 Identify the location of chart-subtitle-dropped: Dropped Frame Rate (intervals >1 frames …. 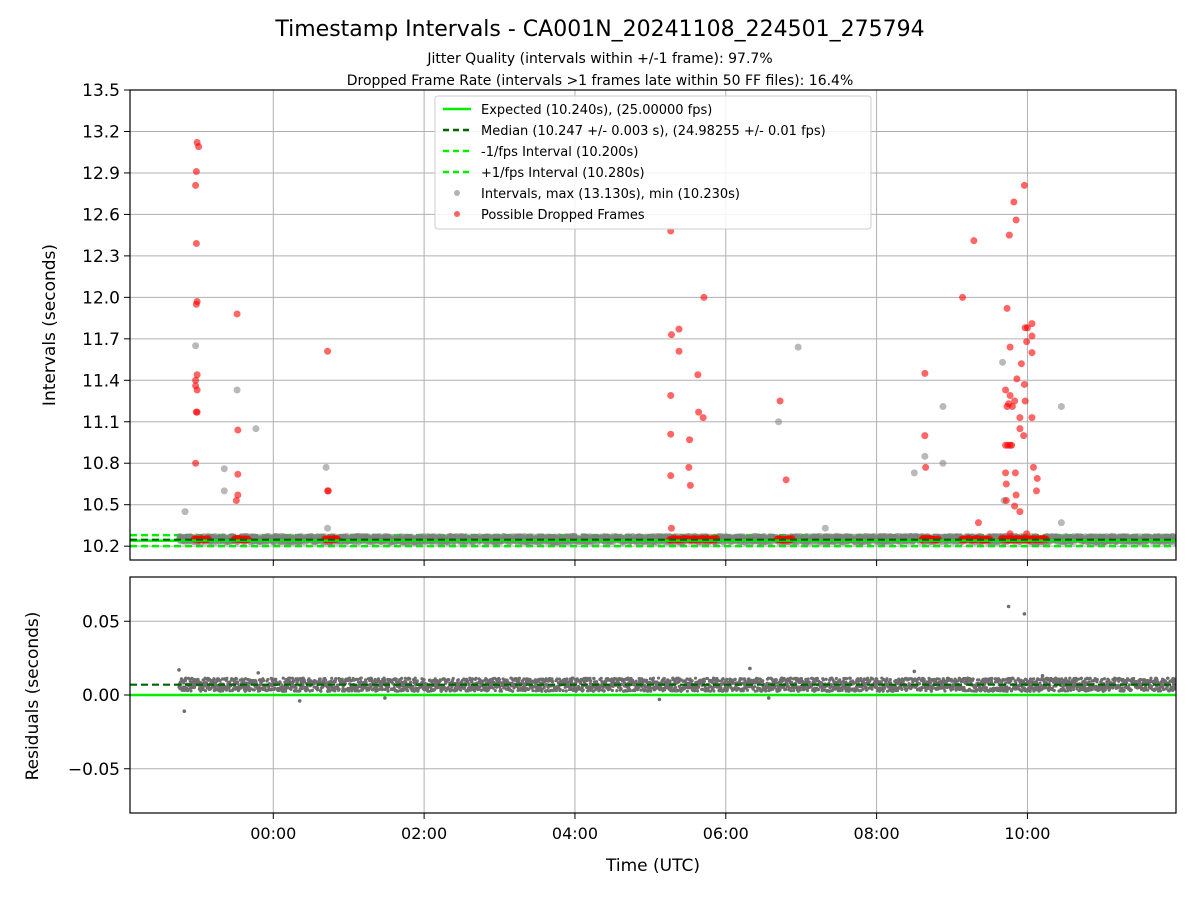
(600, 81).